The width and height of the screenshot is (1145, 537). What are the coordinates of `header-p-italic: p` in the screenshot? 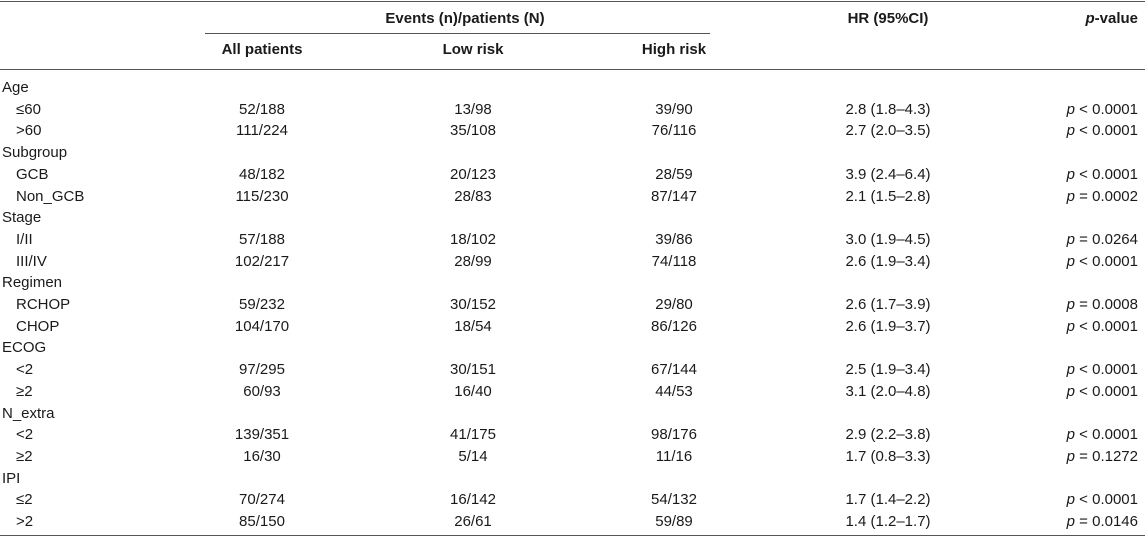 It's located at (1090, 18).